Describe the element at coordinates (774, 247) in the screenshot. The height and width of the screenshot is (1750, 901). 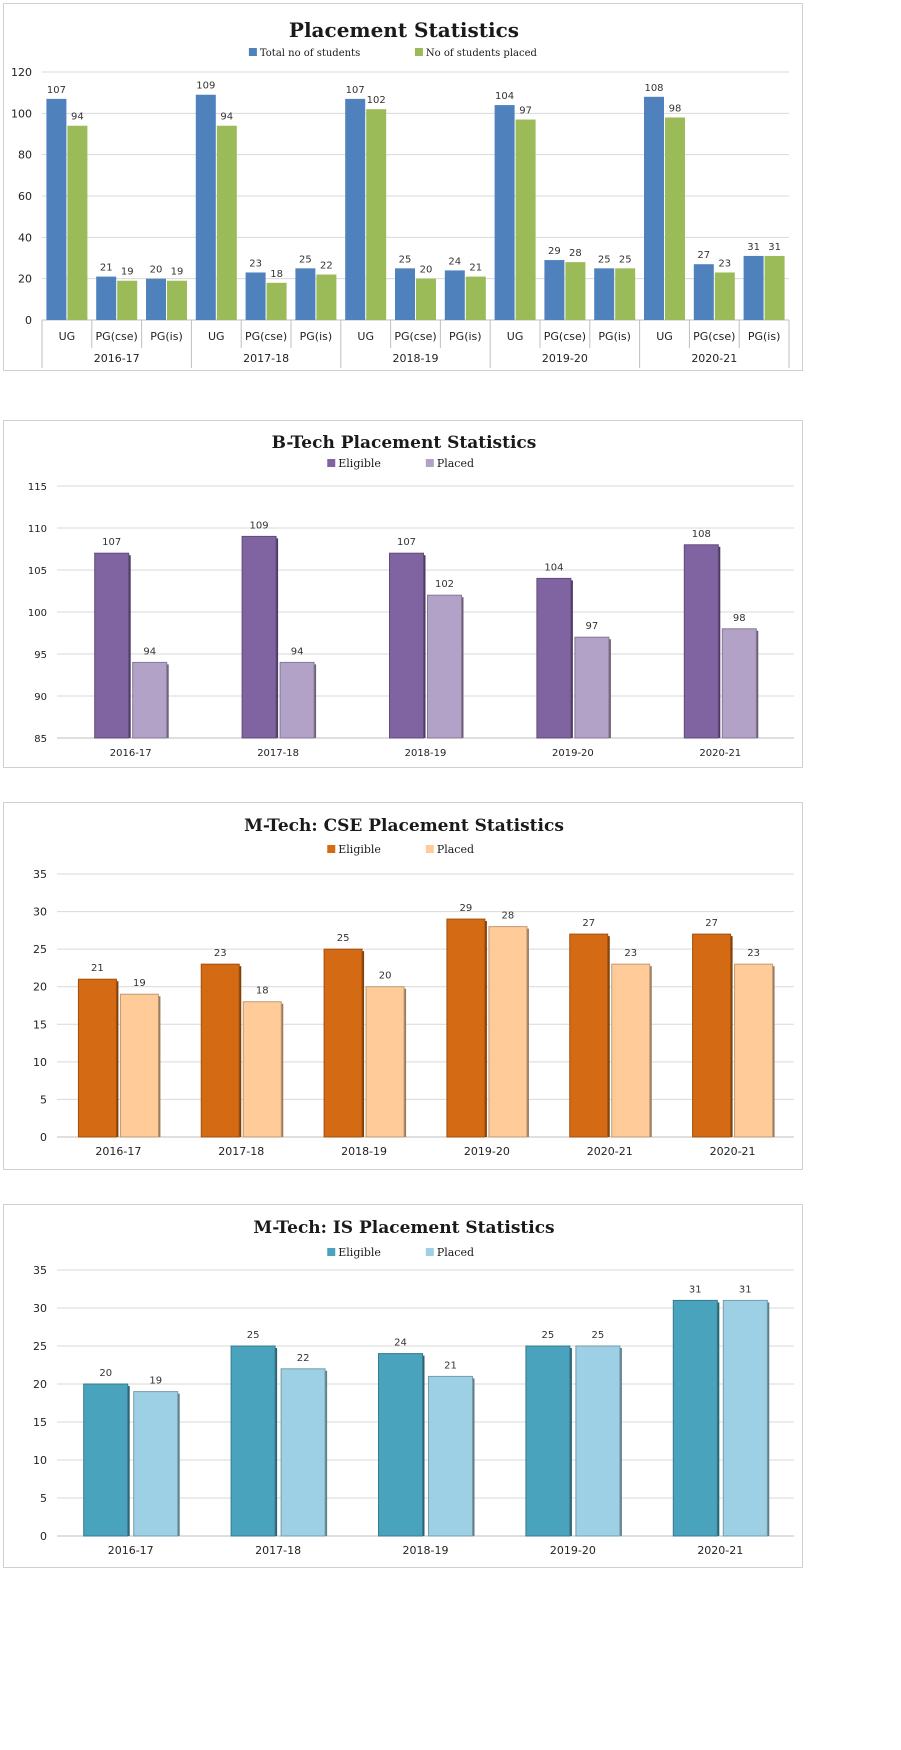
I see `data-label-overall-s1-14: 31` at that location.